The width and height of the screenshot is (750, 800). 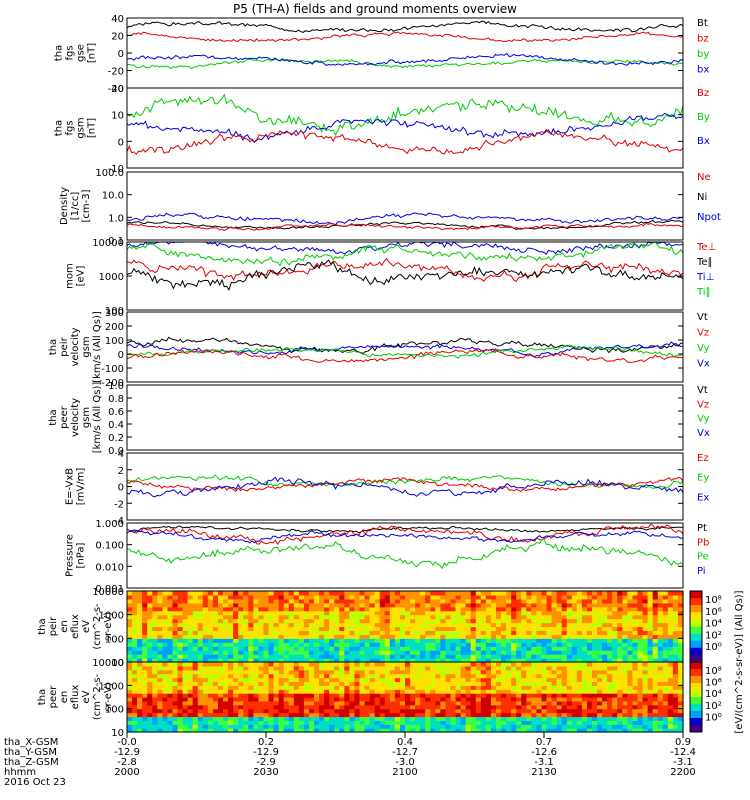 I want to click on x-position-label: -3.1, so click(x=544, y=762).